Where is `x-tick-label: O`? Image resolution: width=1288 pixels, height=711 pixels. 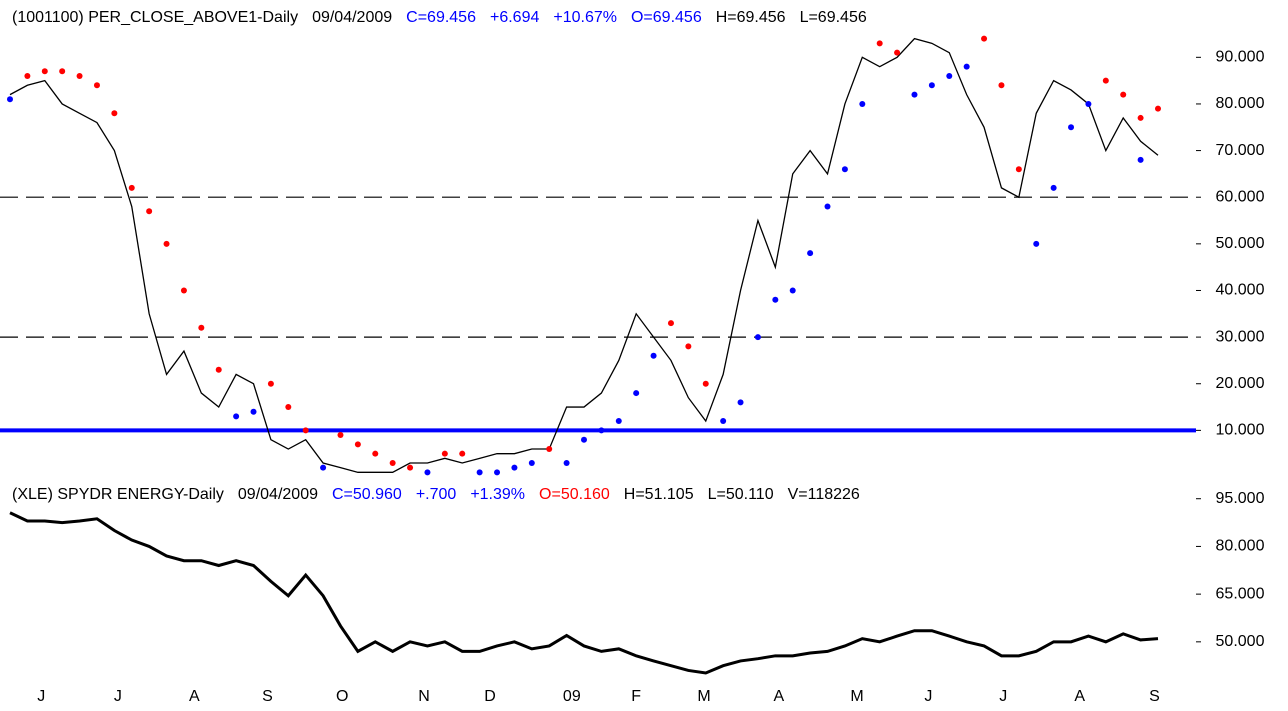 x-tick-label: O is located at coordinates (342, 696).